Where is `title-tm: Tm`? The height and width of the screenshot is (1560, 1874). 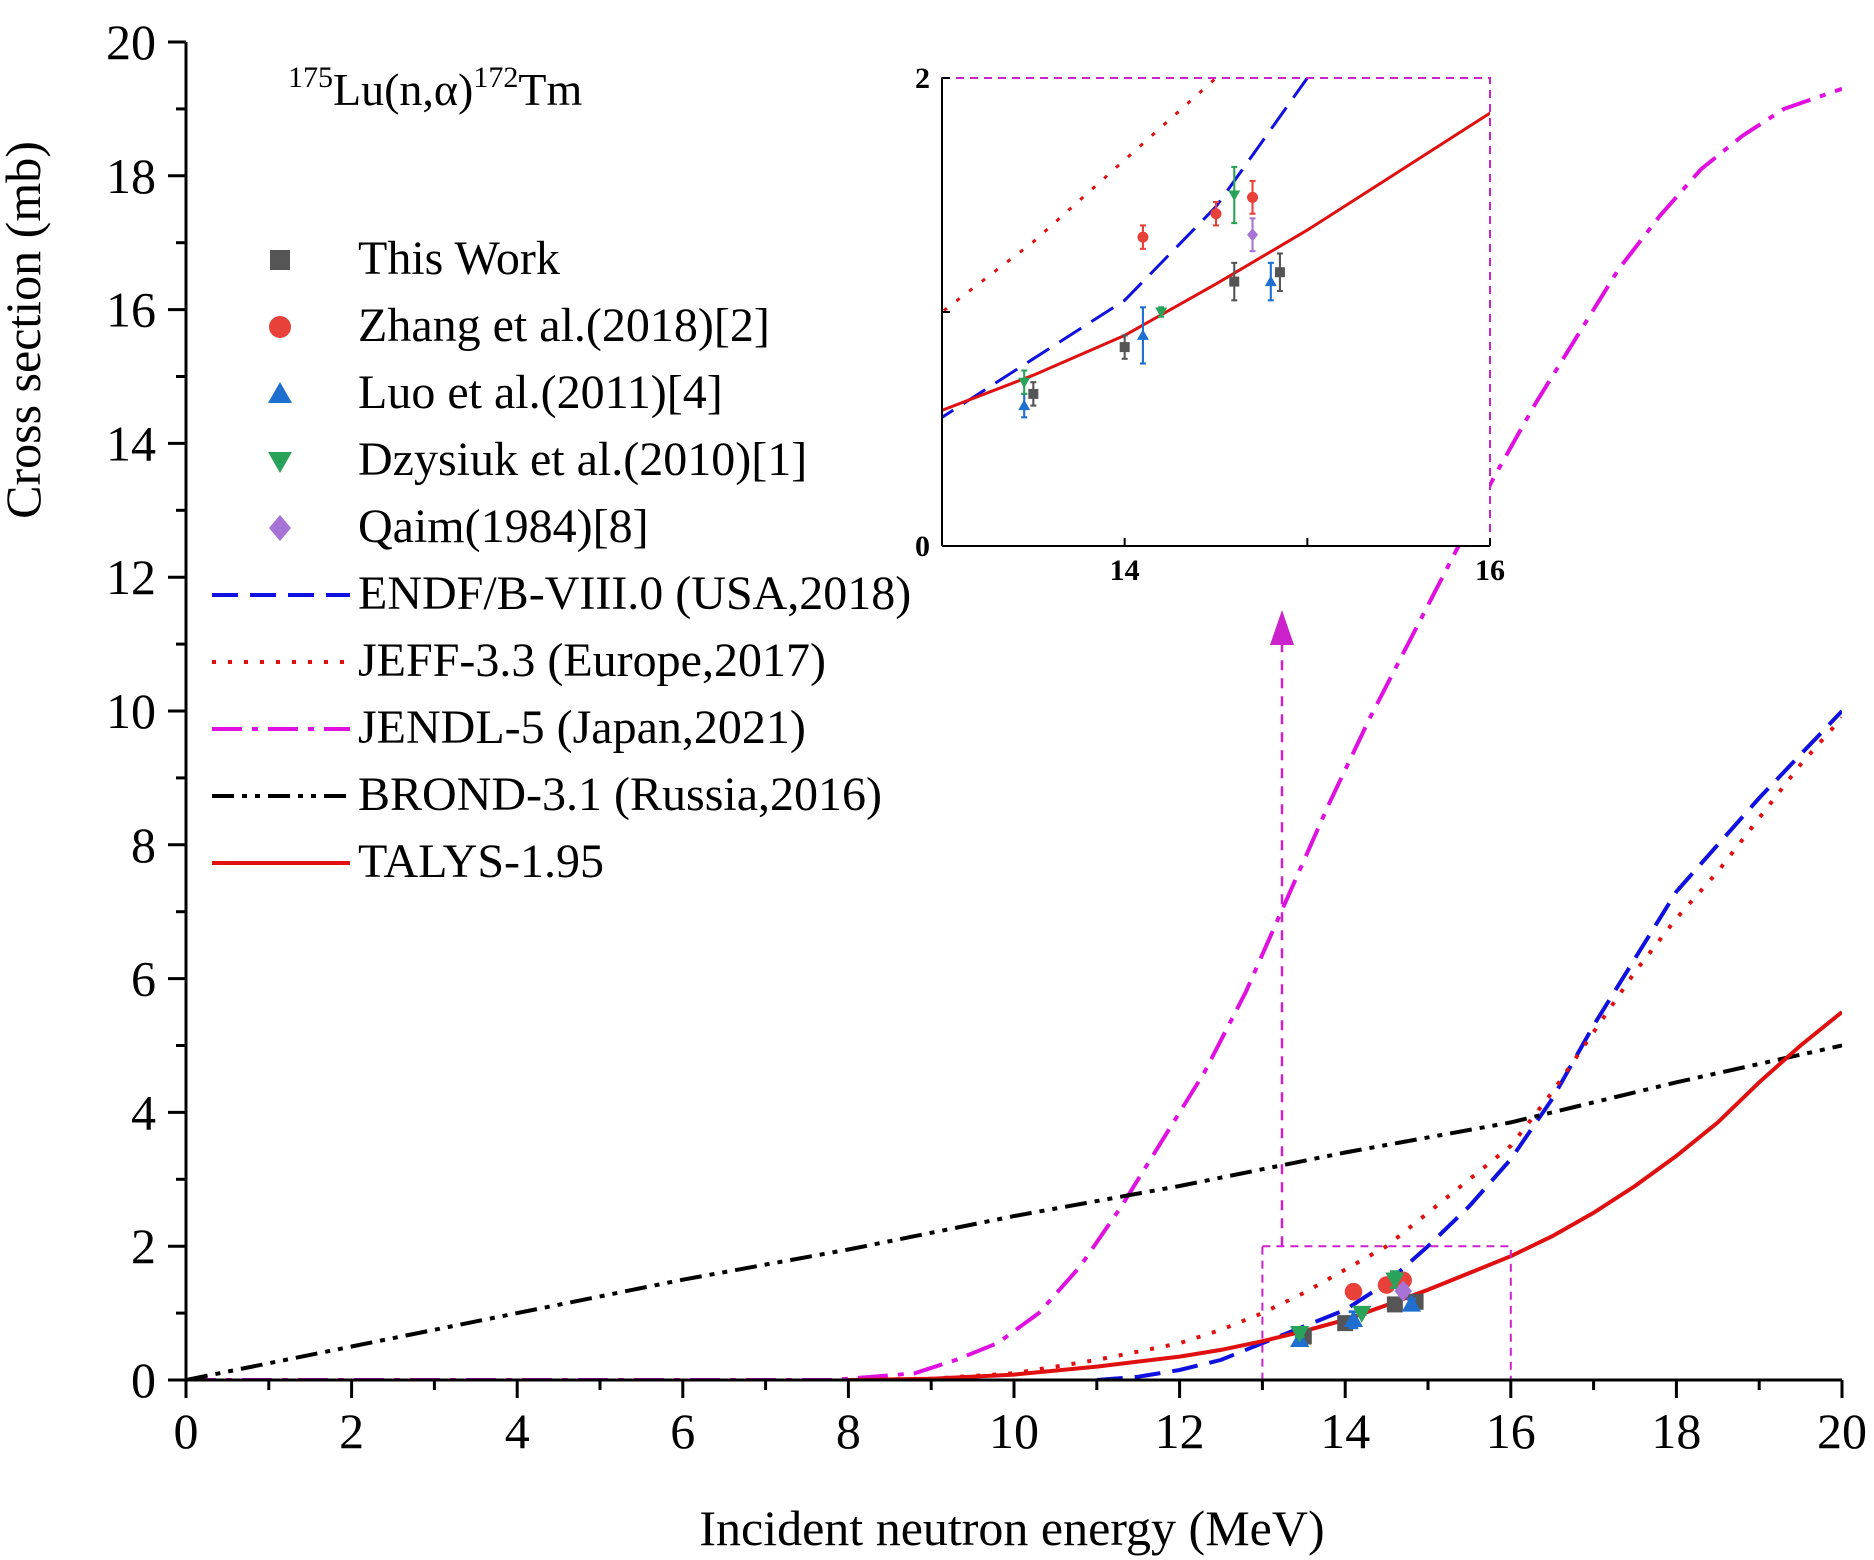 title-tm: Tm is located at coordinates (550, 89).